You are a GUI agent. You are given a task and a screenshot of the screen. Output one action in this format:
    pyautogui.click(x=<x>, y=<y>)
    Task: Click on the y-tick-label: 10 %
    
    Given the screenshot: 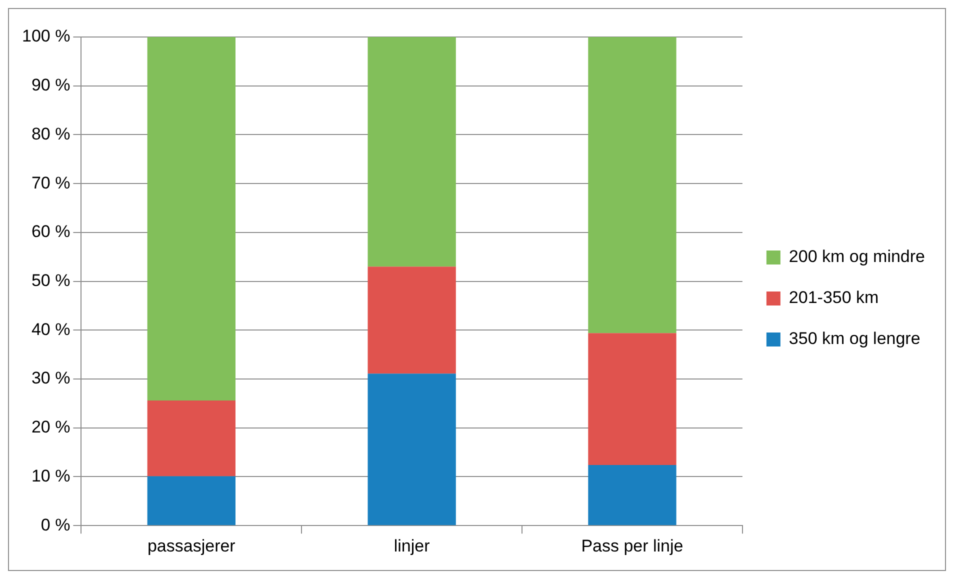 What is the action you would take?
    pyautogui.click(x=50, y=476)
    